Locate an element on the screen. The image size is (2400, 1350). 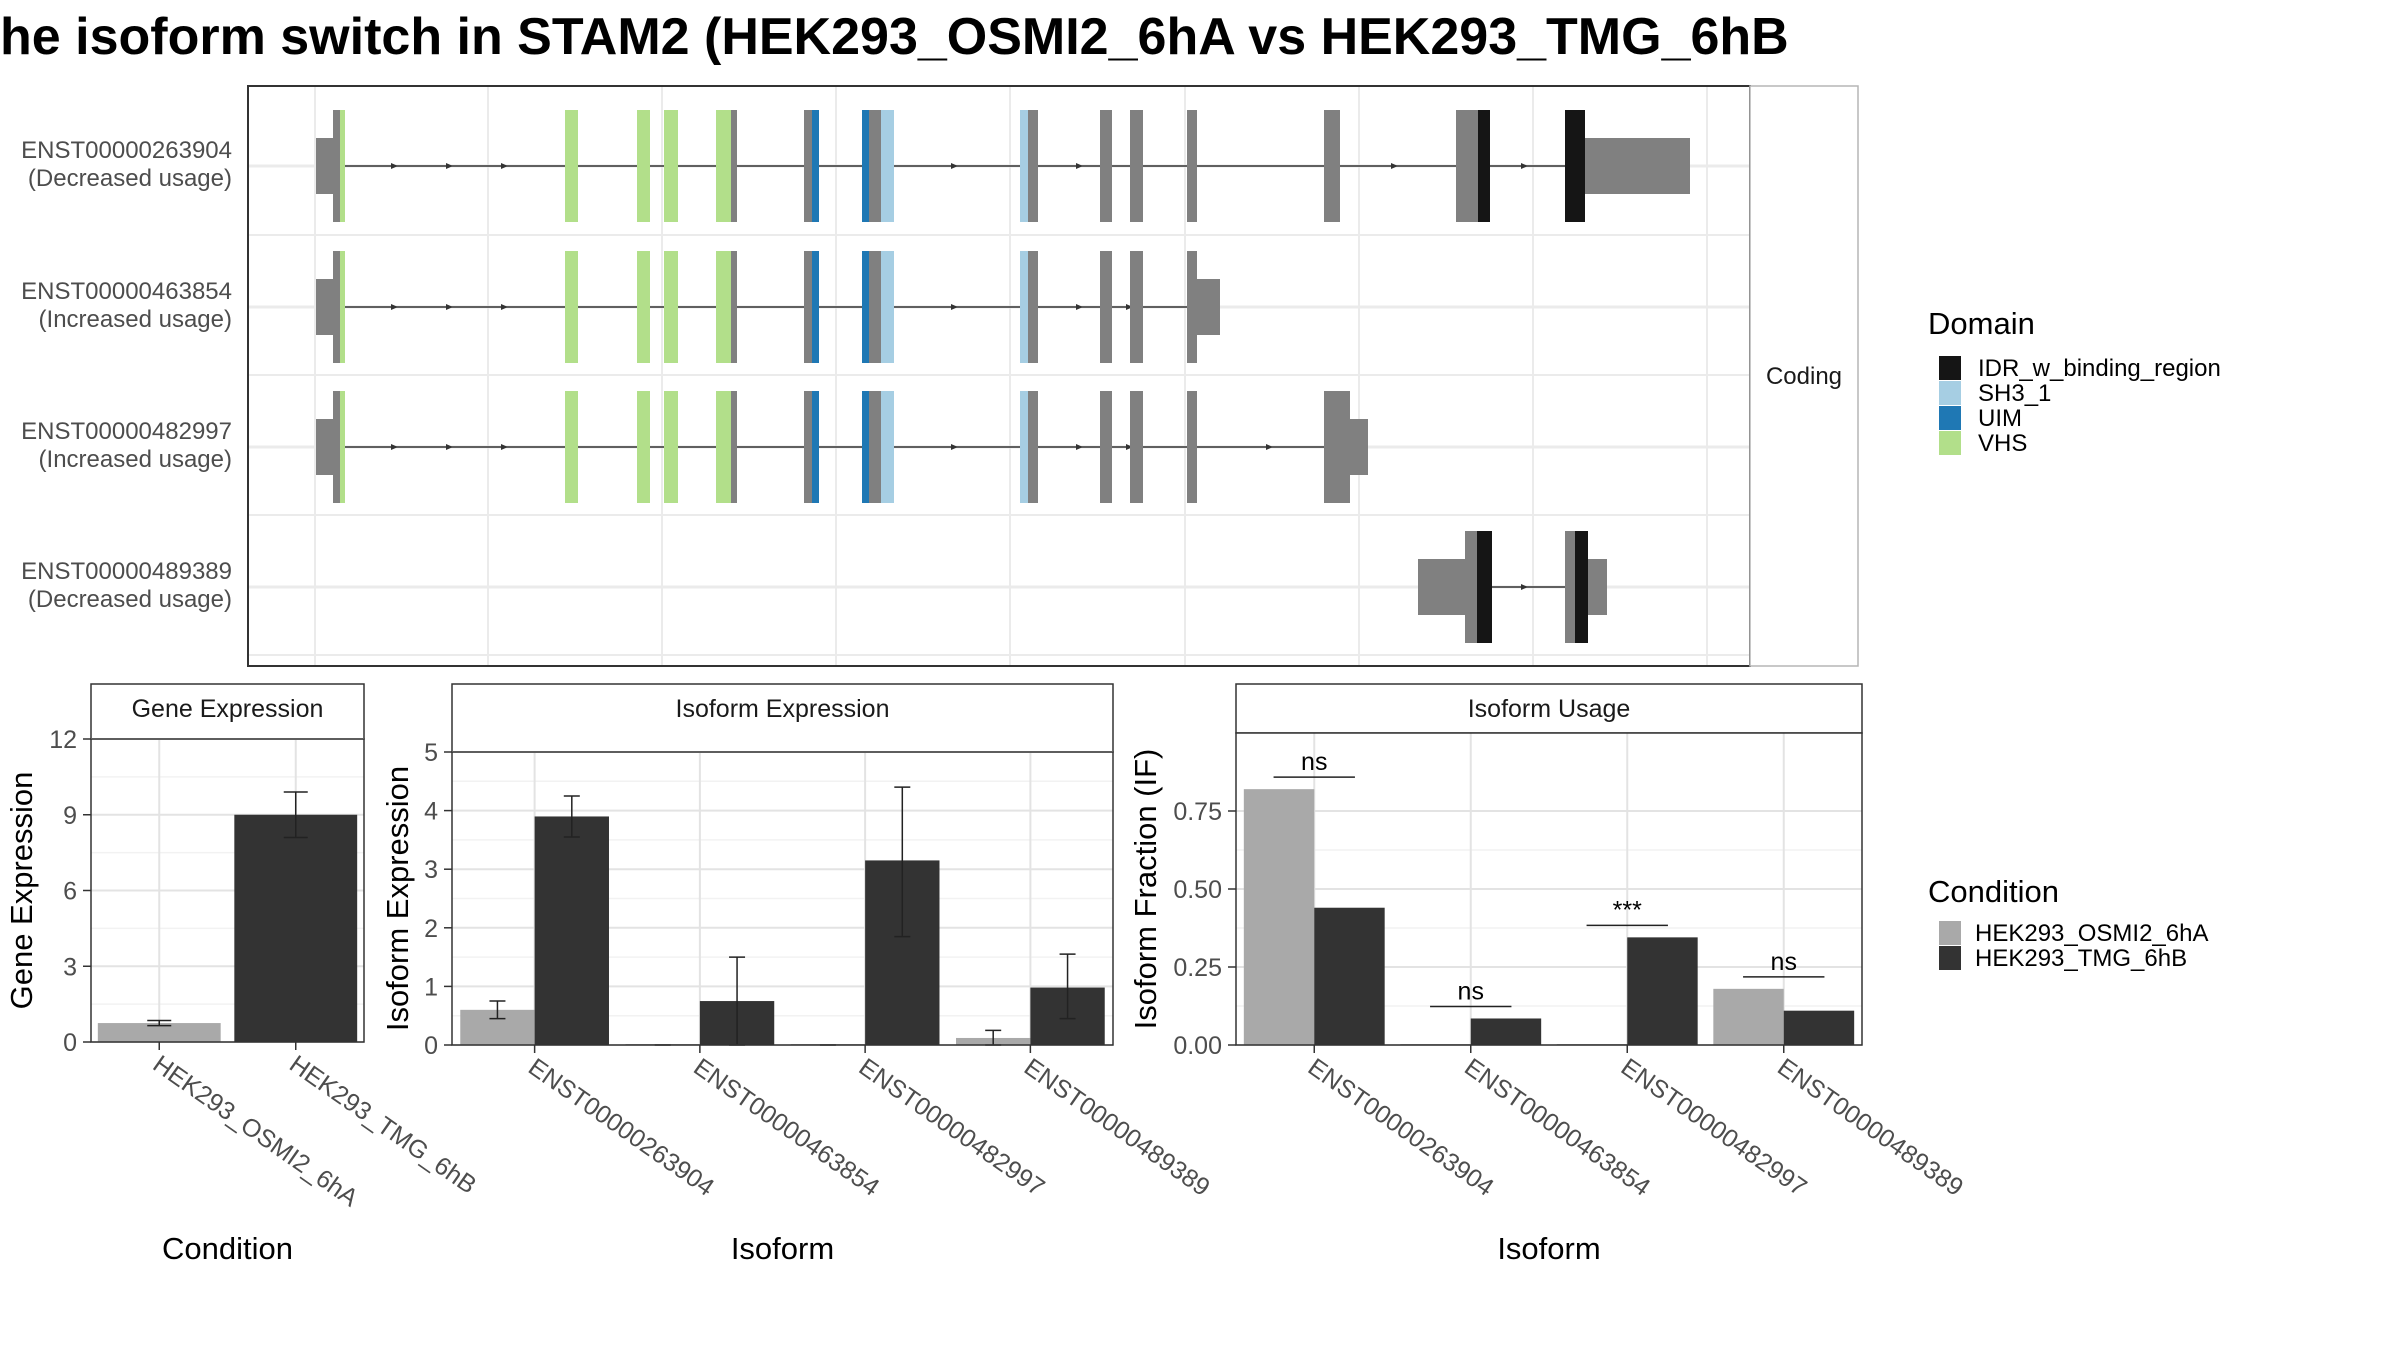
bar is located at coordinates (159, 1032).